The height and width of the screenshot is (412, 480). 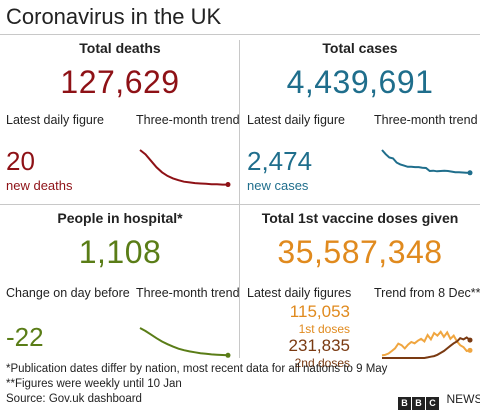 I want to click on vertical-divider, so click(x=239, y=199).